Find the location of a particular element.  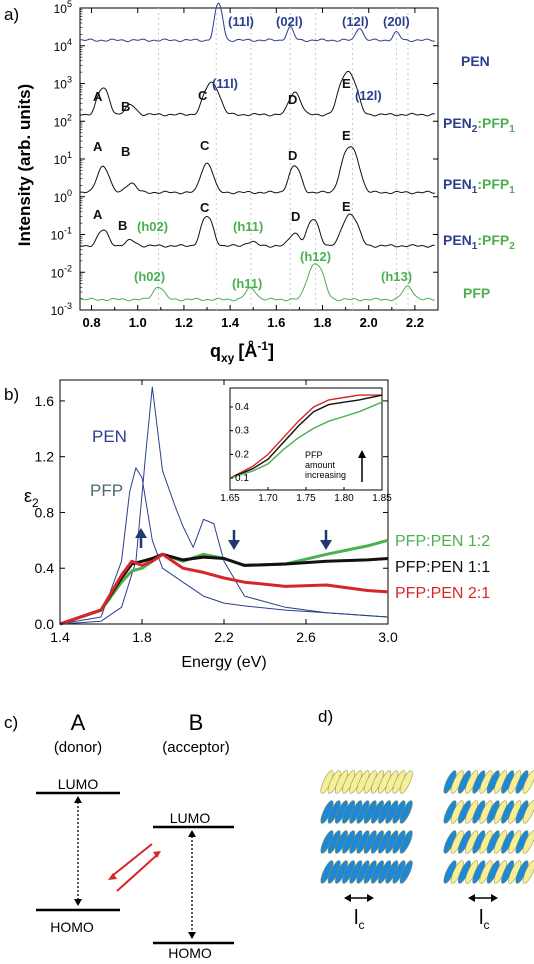

acceptor-subtitle: (acceptor) is located at coordinates (196, 747).